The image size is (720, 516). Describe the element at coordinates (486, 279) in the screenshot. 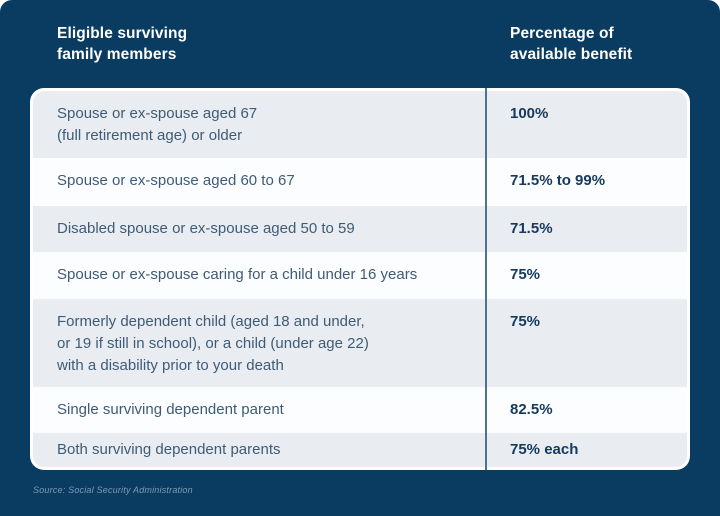

I see `column-divider` at that location.